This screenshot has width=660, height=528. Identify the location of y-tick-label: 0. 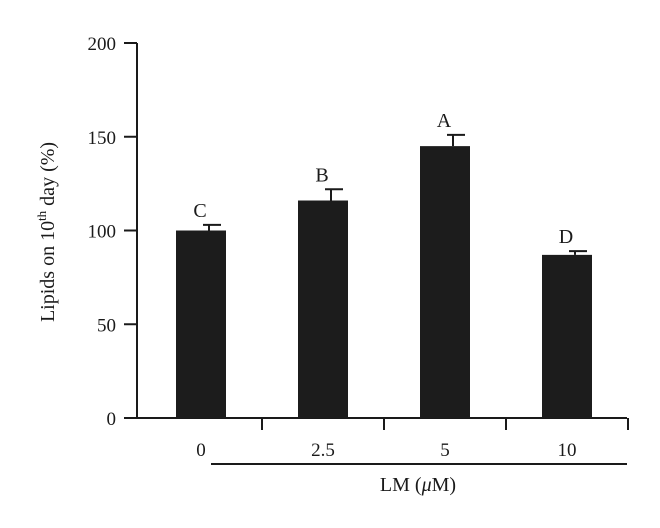
(112, 419).